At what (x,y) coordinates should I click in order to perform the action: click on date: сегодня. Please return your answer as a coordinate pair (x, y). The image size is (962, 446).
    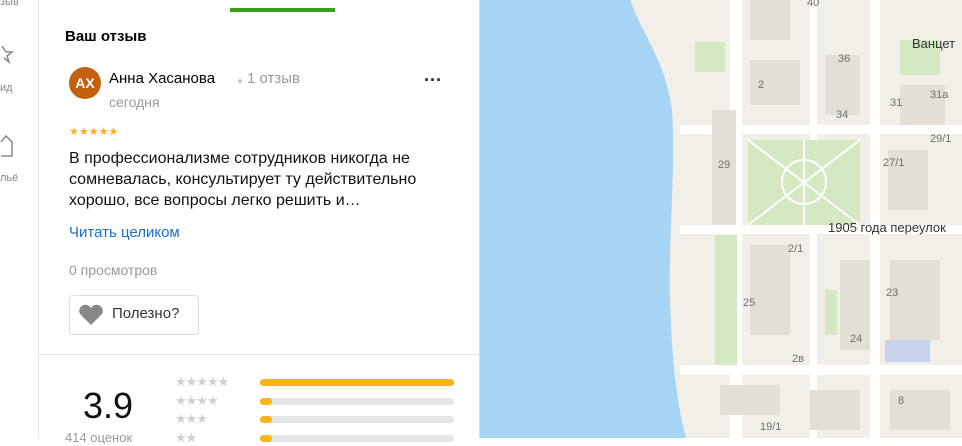
    Looking at the image, I should click on (134, 102).